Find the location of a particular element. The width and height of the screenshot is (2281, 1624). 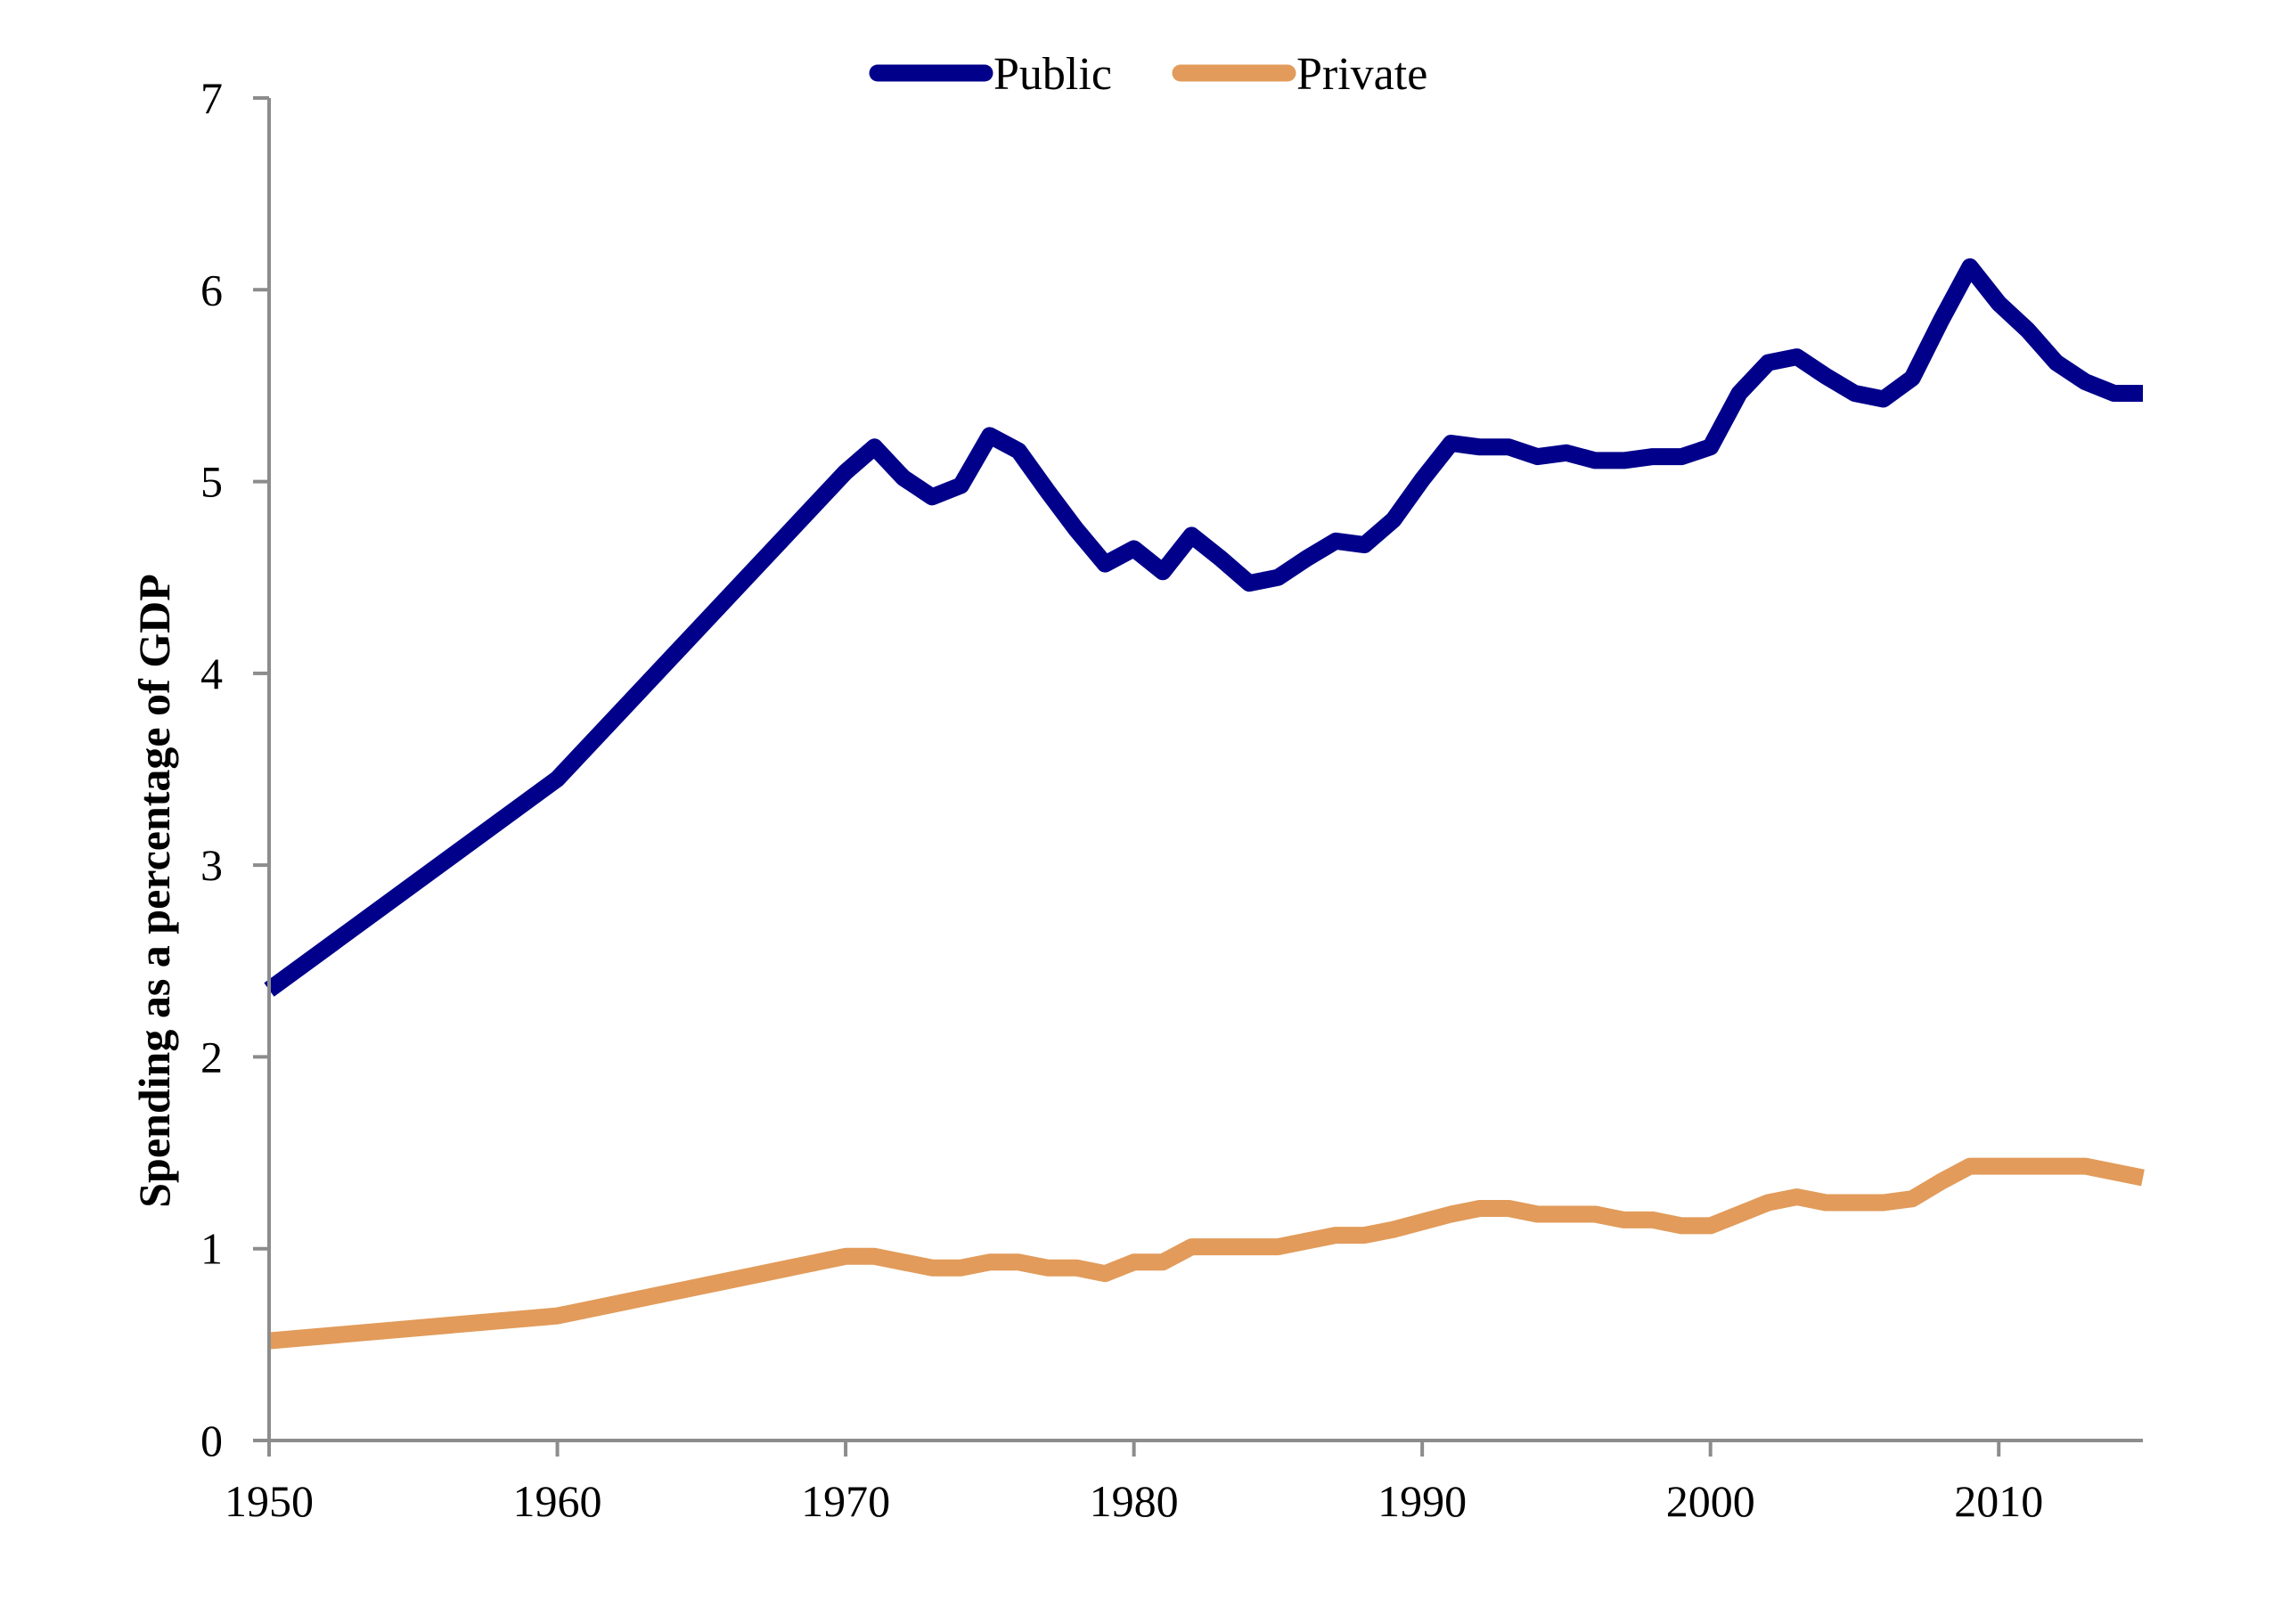

y-tick-label: 5 is located at coordinates (211, 482).